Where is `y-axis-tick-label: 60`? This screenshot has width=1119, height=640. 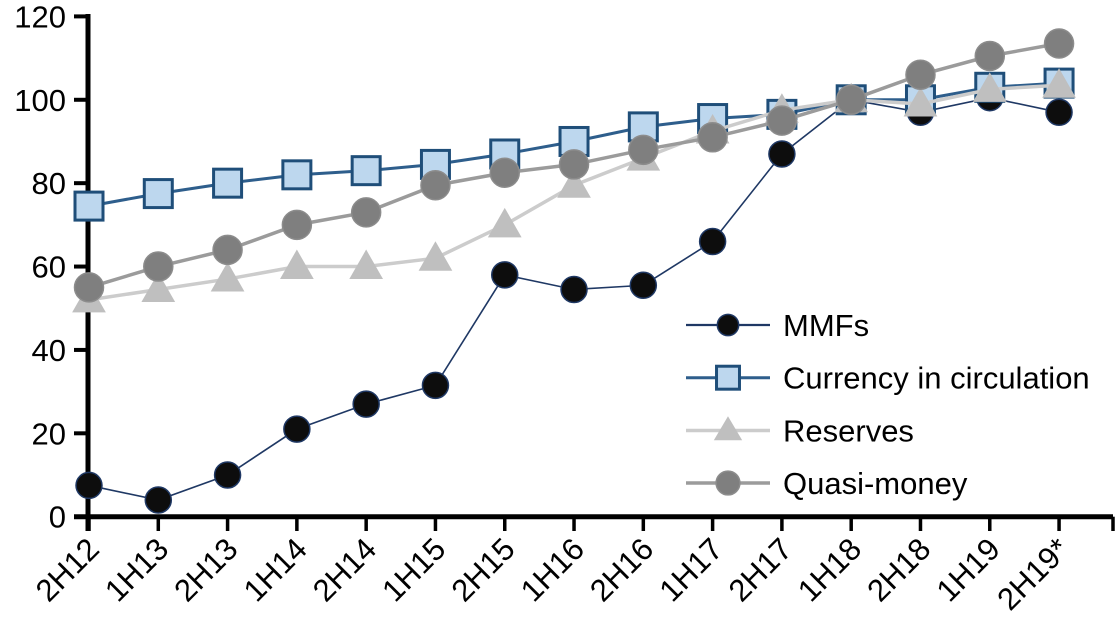 y-axis-tick-label: 60 is located at coordinates (49, 267).